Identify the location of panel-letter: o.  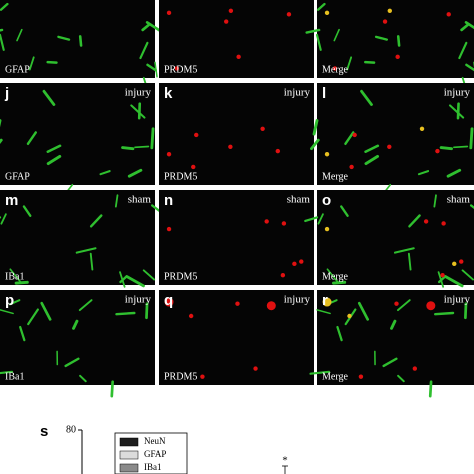
(326, 200).